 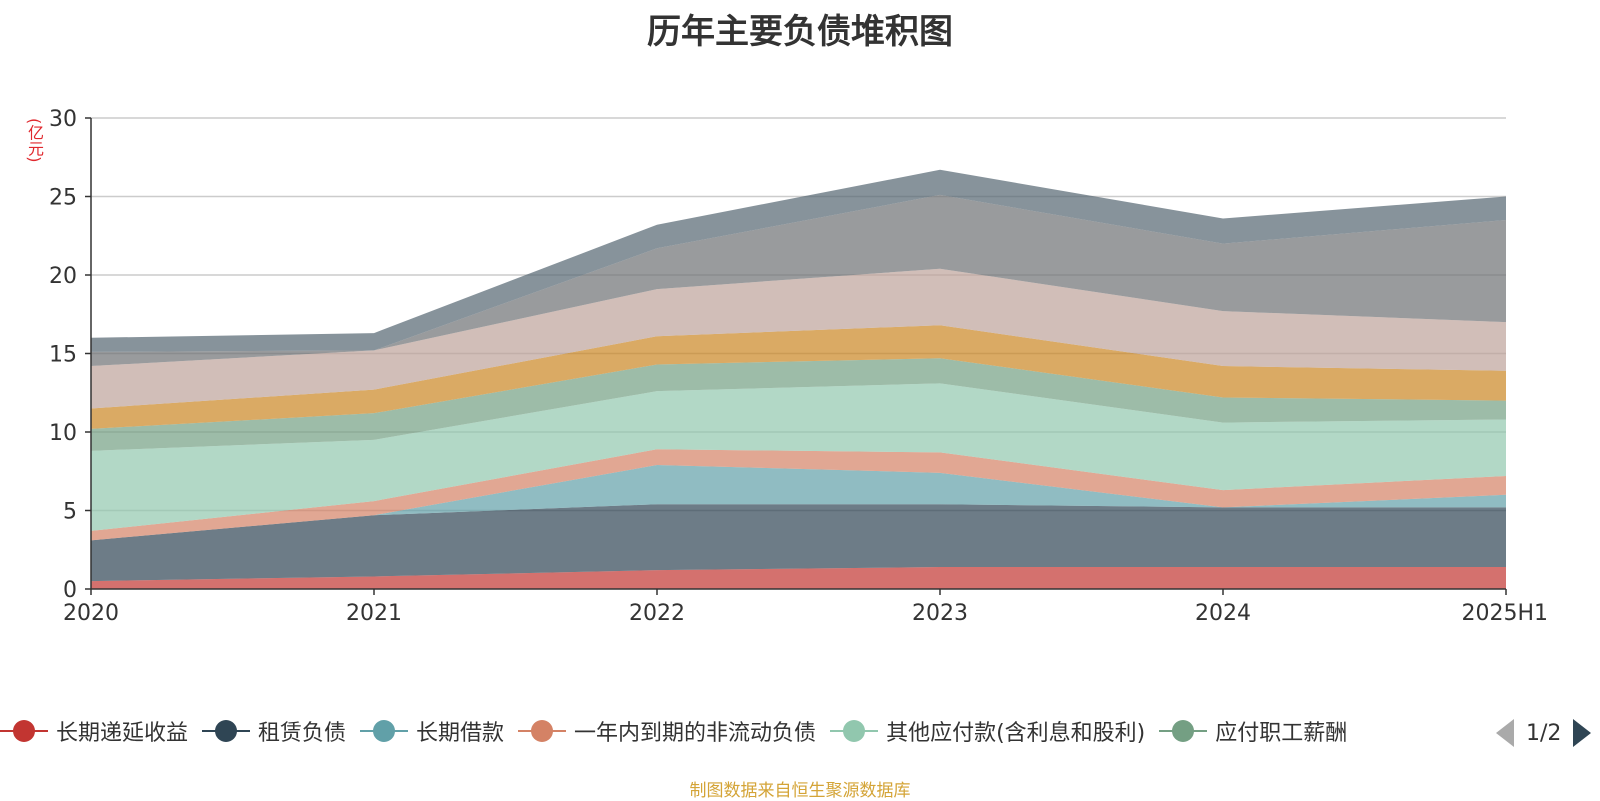 I want to click on legend-item: 一年内到期的非流动负债, so click(x=667, y=731).